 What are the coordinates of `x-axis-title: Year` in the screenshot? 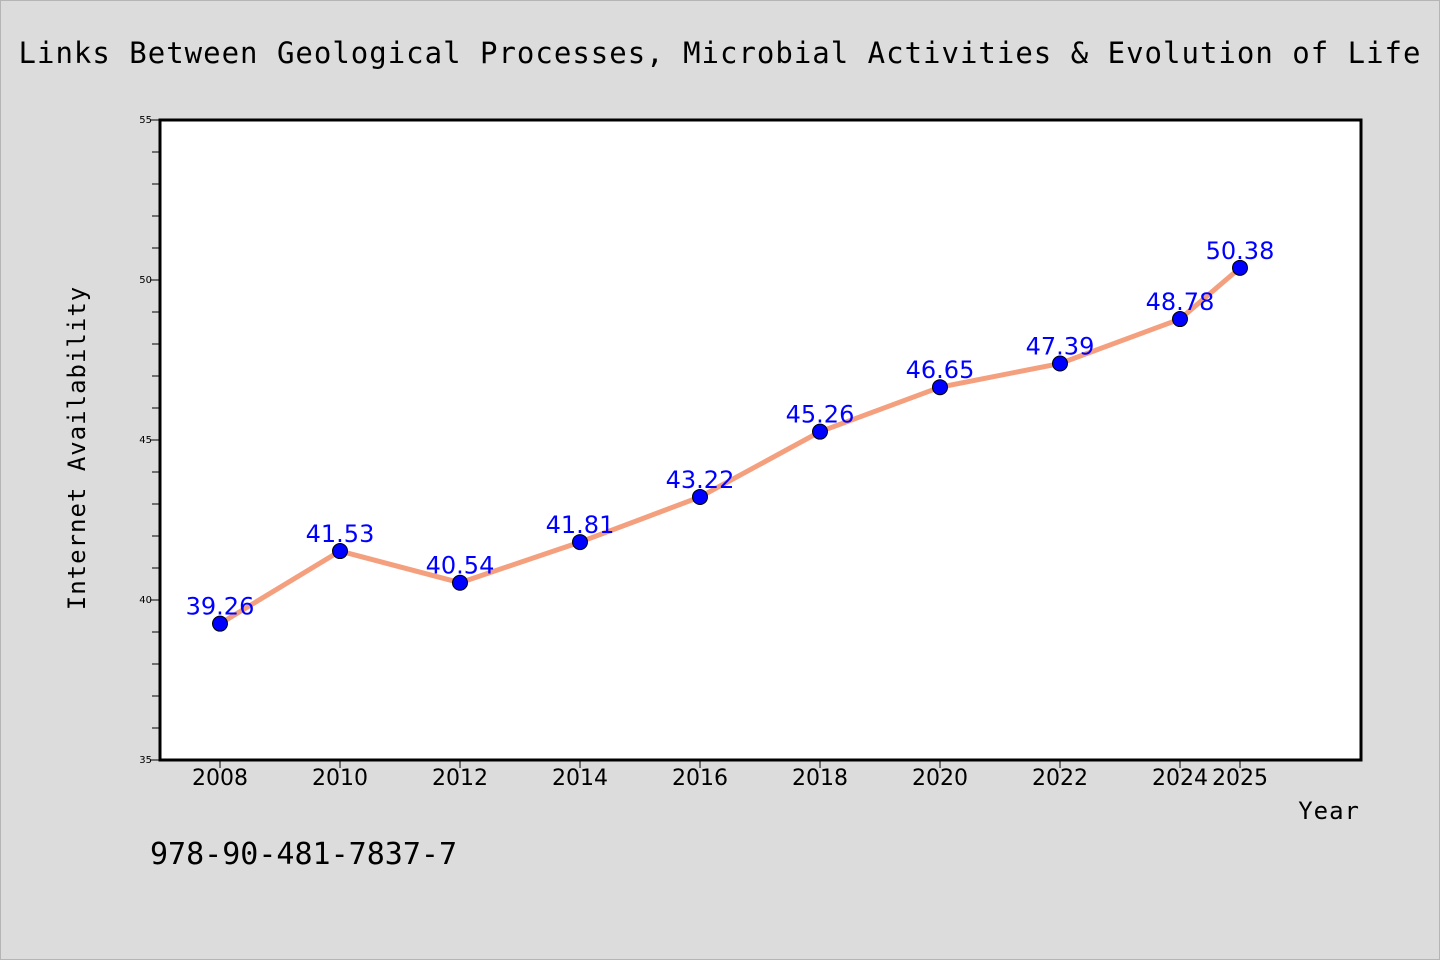 It's located at (1329, 811).